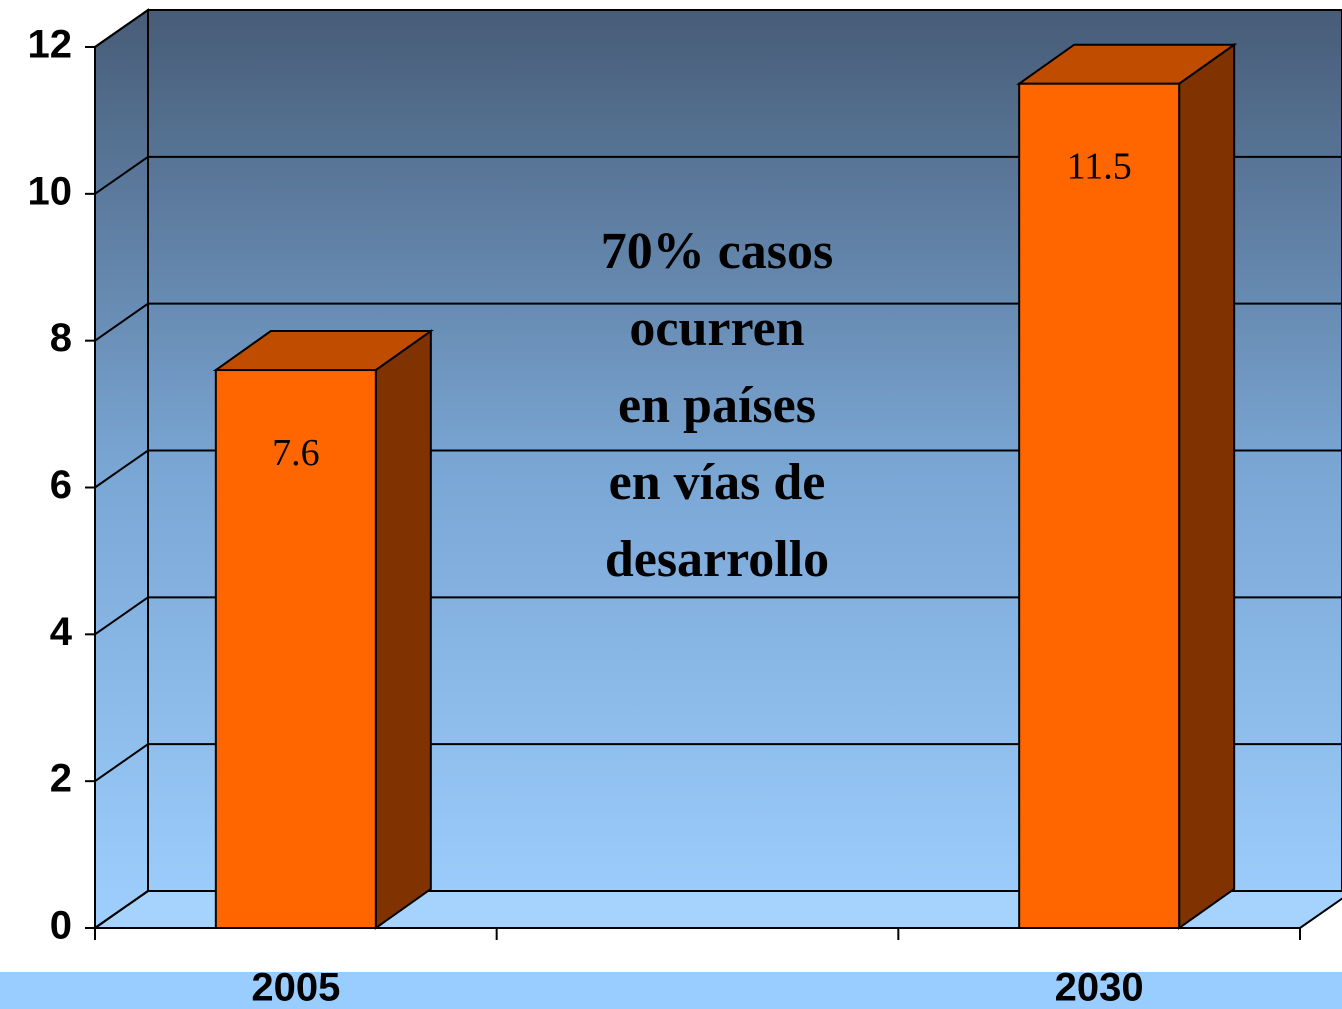 The width and height of the screenshot is (1342, 1009). I want to click on annotation: en países, so click(717, 405).